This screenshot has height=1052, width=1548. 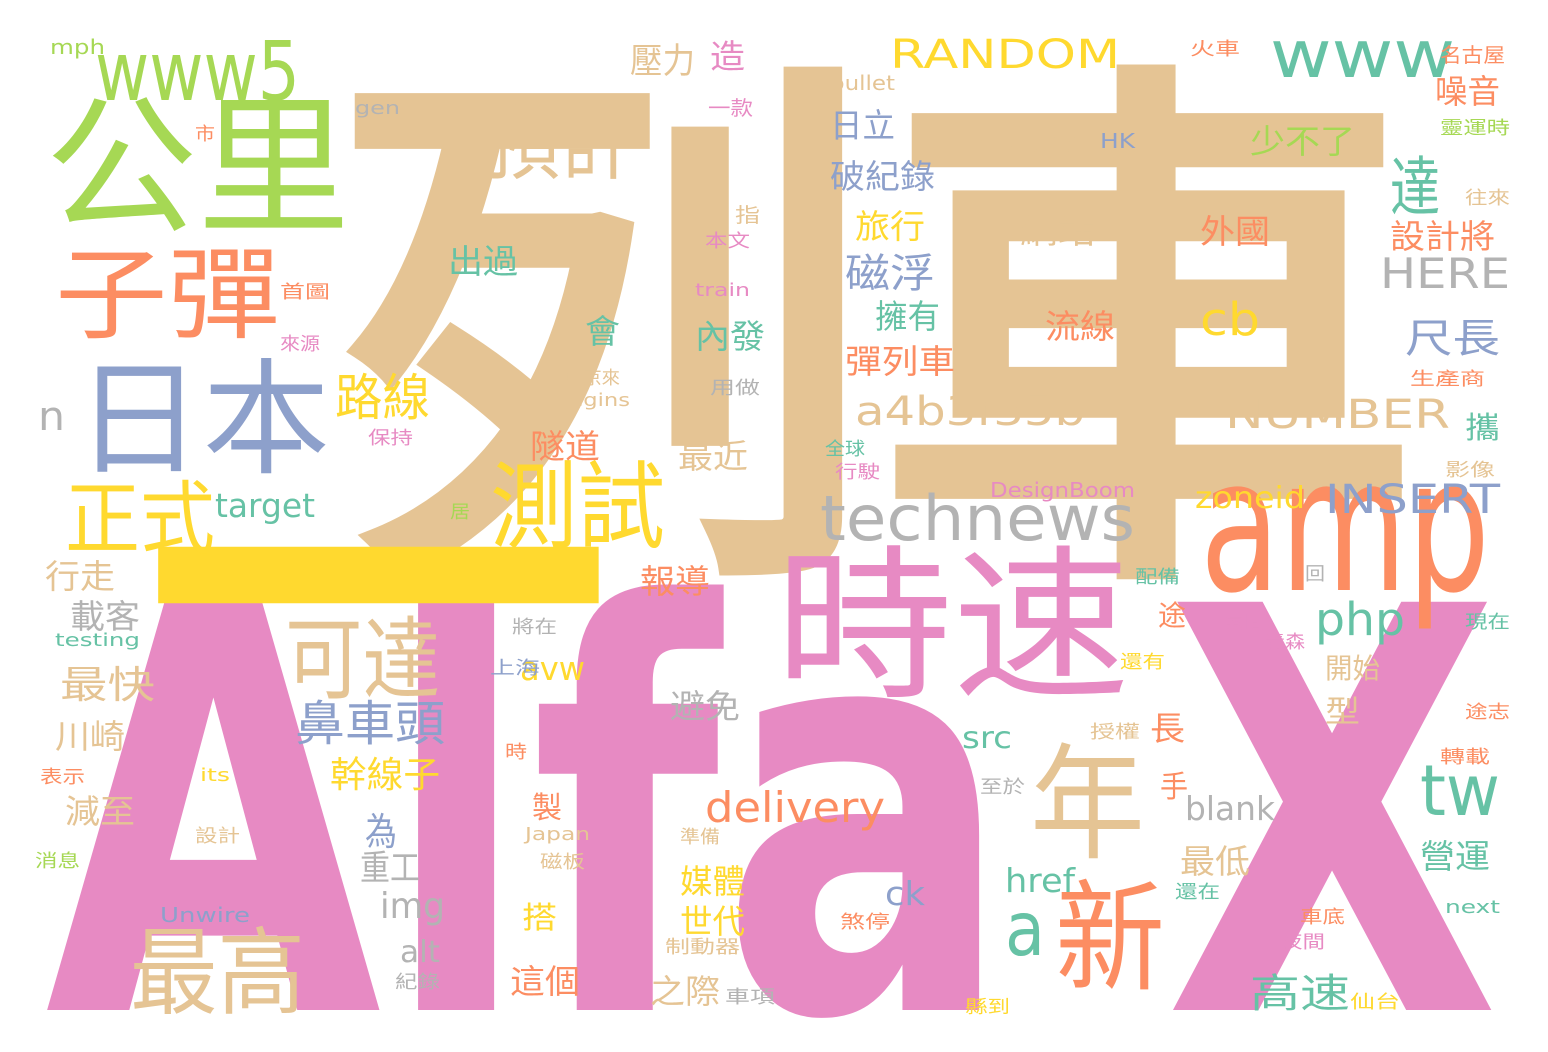 I want to click on word: 配備, so click(x=1157, y=577).